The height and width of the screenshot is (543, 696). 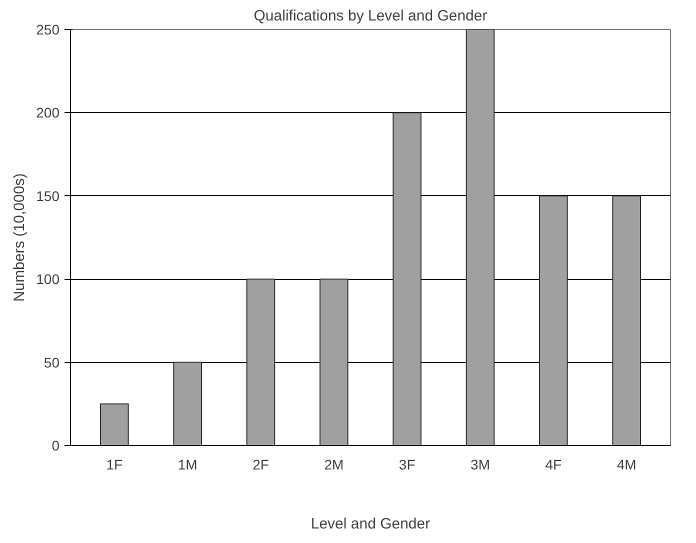 I want to click on x-tick-label: 1F, so click(x=114, y=464).